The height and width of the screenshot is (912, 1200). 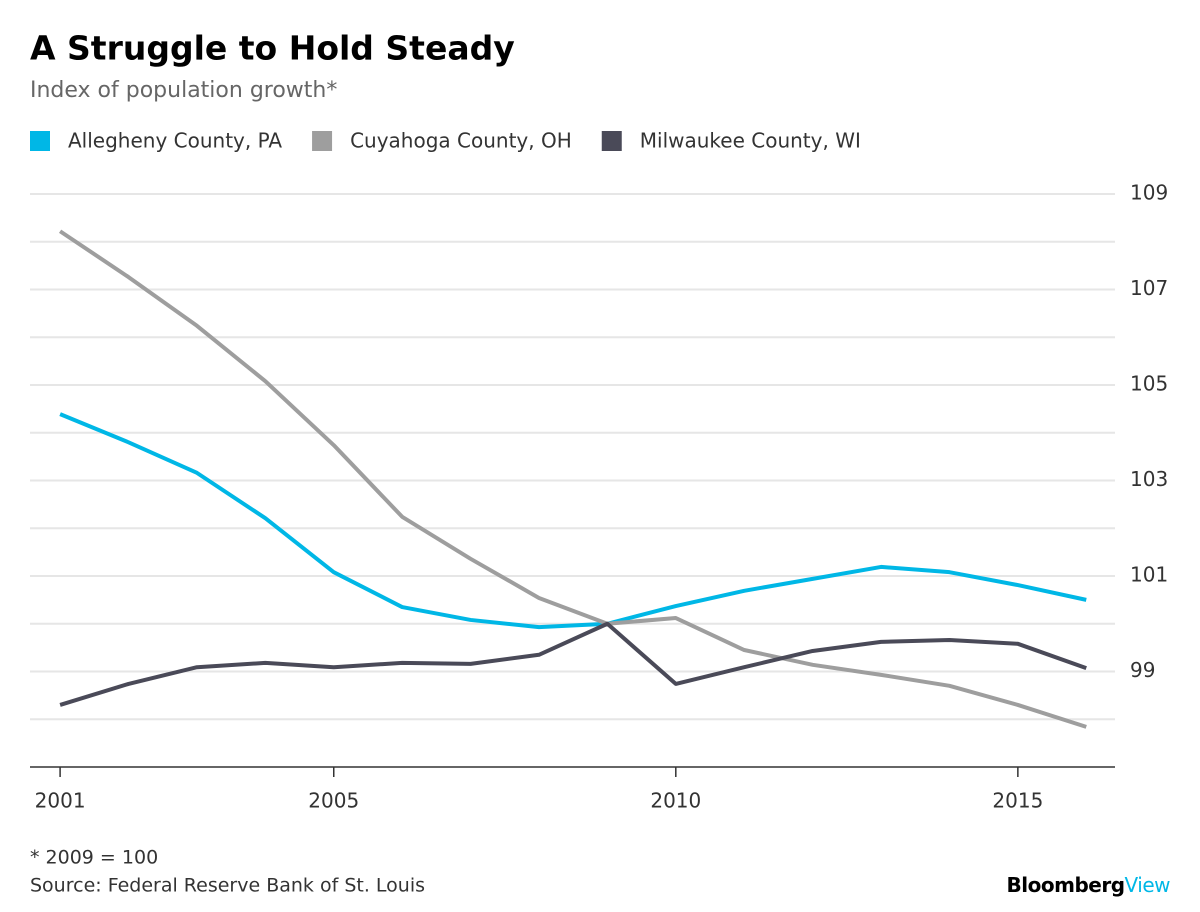 I want to click on brand: BloombergView, so click(x=1089, y=885).